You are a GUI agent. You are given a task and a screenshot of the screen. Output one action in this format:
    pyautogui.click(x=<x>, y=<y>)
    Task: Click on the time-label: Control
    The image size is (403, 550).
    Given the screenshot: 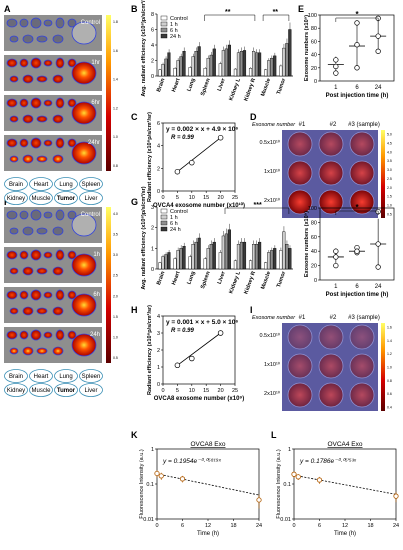 What is the action you would take?
    pyautogui.click(x=90, y=23)
    